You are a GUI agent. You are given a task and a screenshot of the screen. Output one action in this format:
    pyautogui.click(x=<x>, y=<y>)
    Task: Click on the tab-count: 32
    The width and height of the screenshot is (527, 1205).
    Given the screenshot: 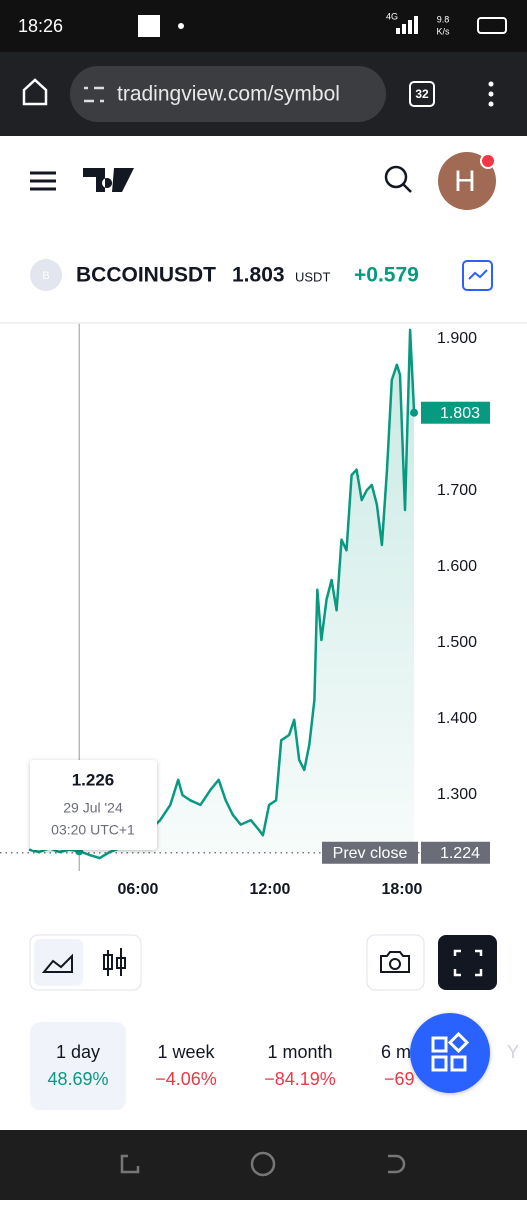 What is the action you would take?
    pyautogui.click(x=422, y=94)
    